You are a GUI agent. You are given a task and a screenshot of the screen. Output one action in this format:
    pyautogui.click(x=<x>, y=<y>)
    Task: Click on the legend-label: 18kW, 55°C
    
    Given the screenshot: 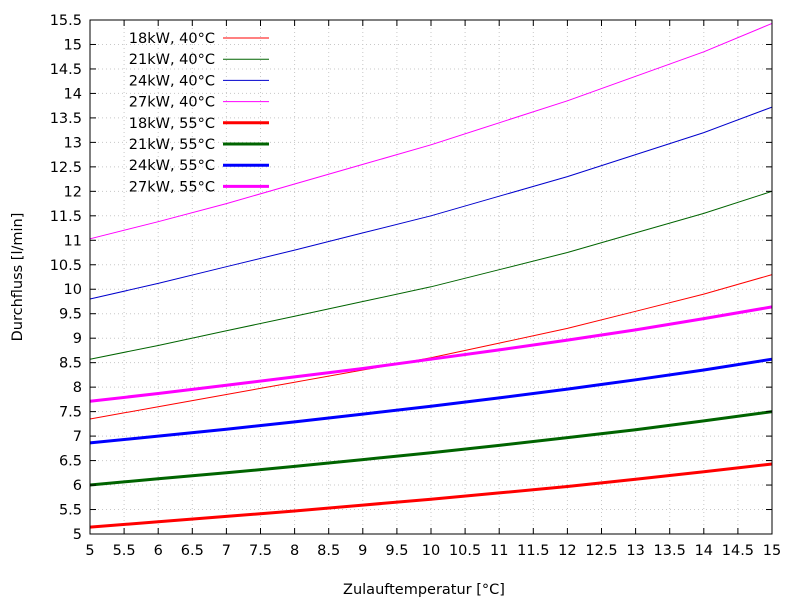 What is the action you would take?
    pyautogui.click(x=172, y=124)
    